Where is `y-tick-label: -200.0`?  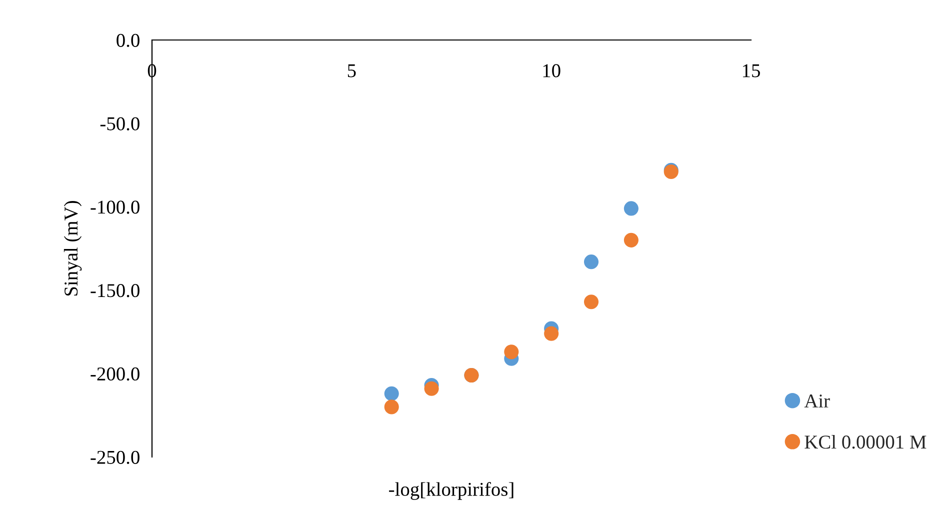 y-tick-label: -200.0 is located at coordinates (115, 374).